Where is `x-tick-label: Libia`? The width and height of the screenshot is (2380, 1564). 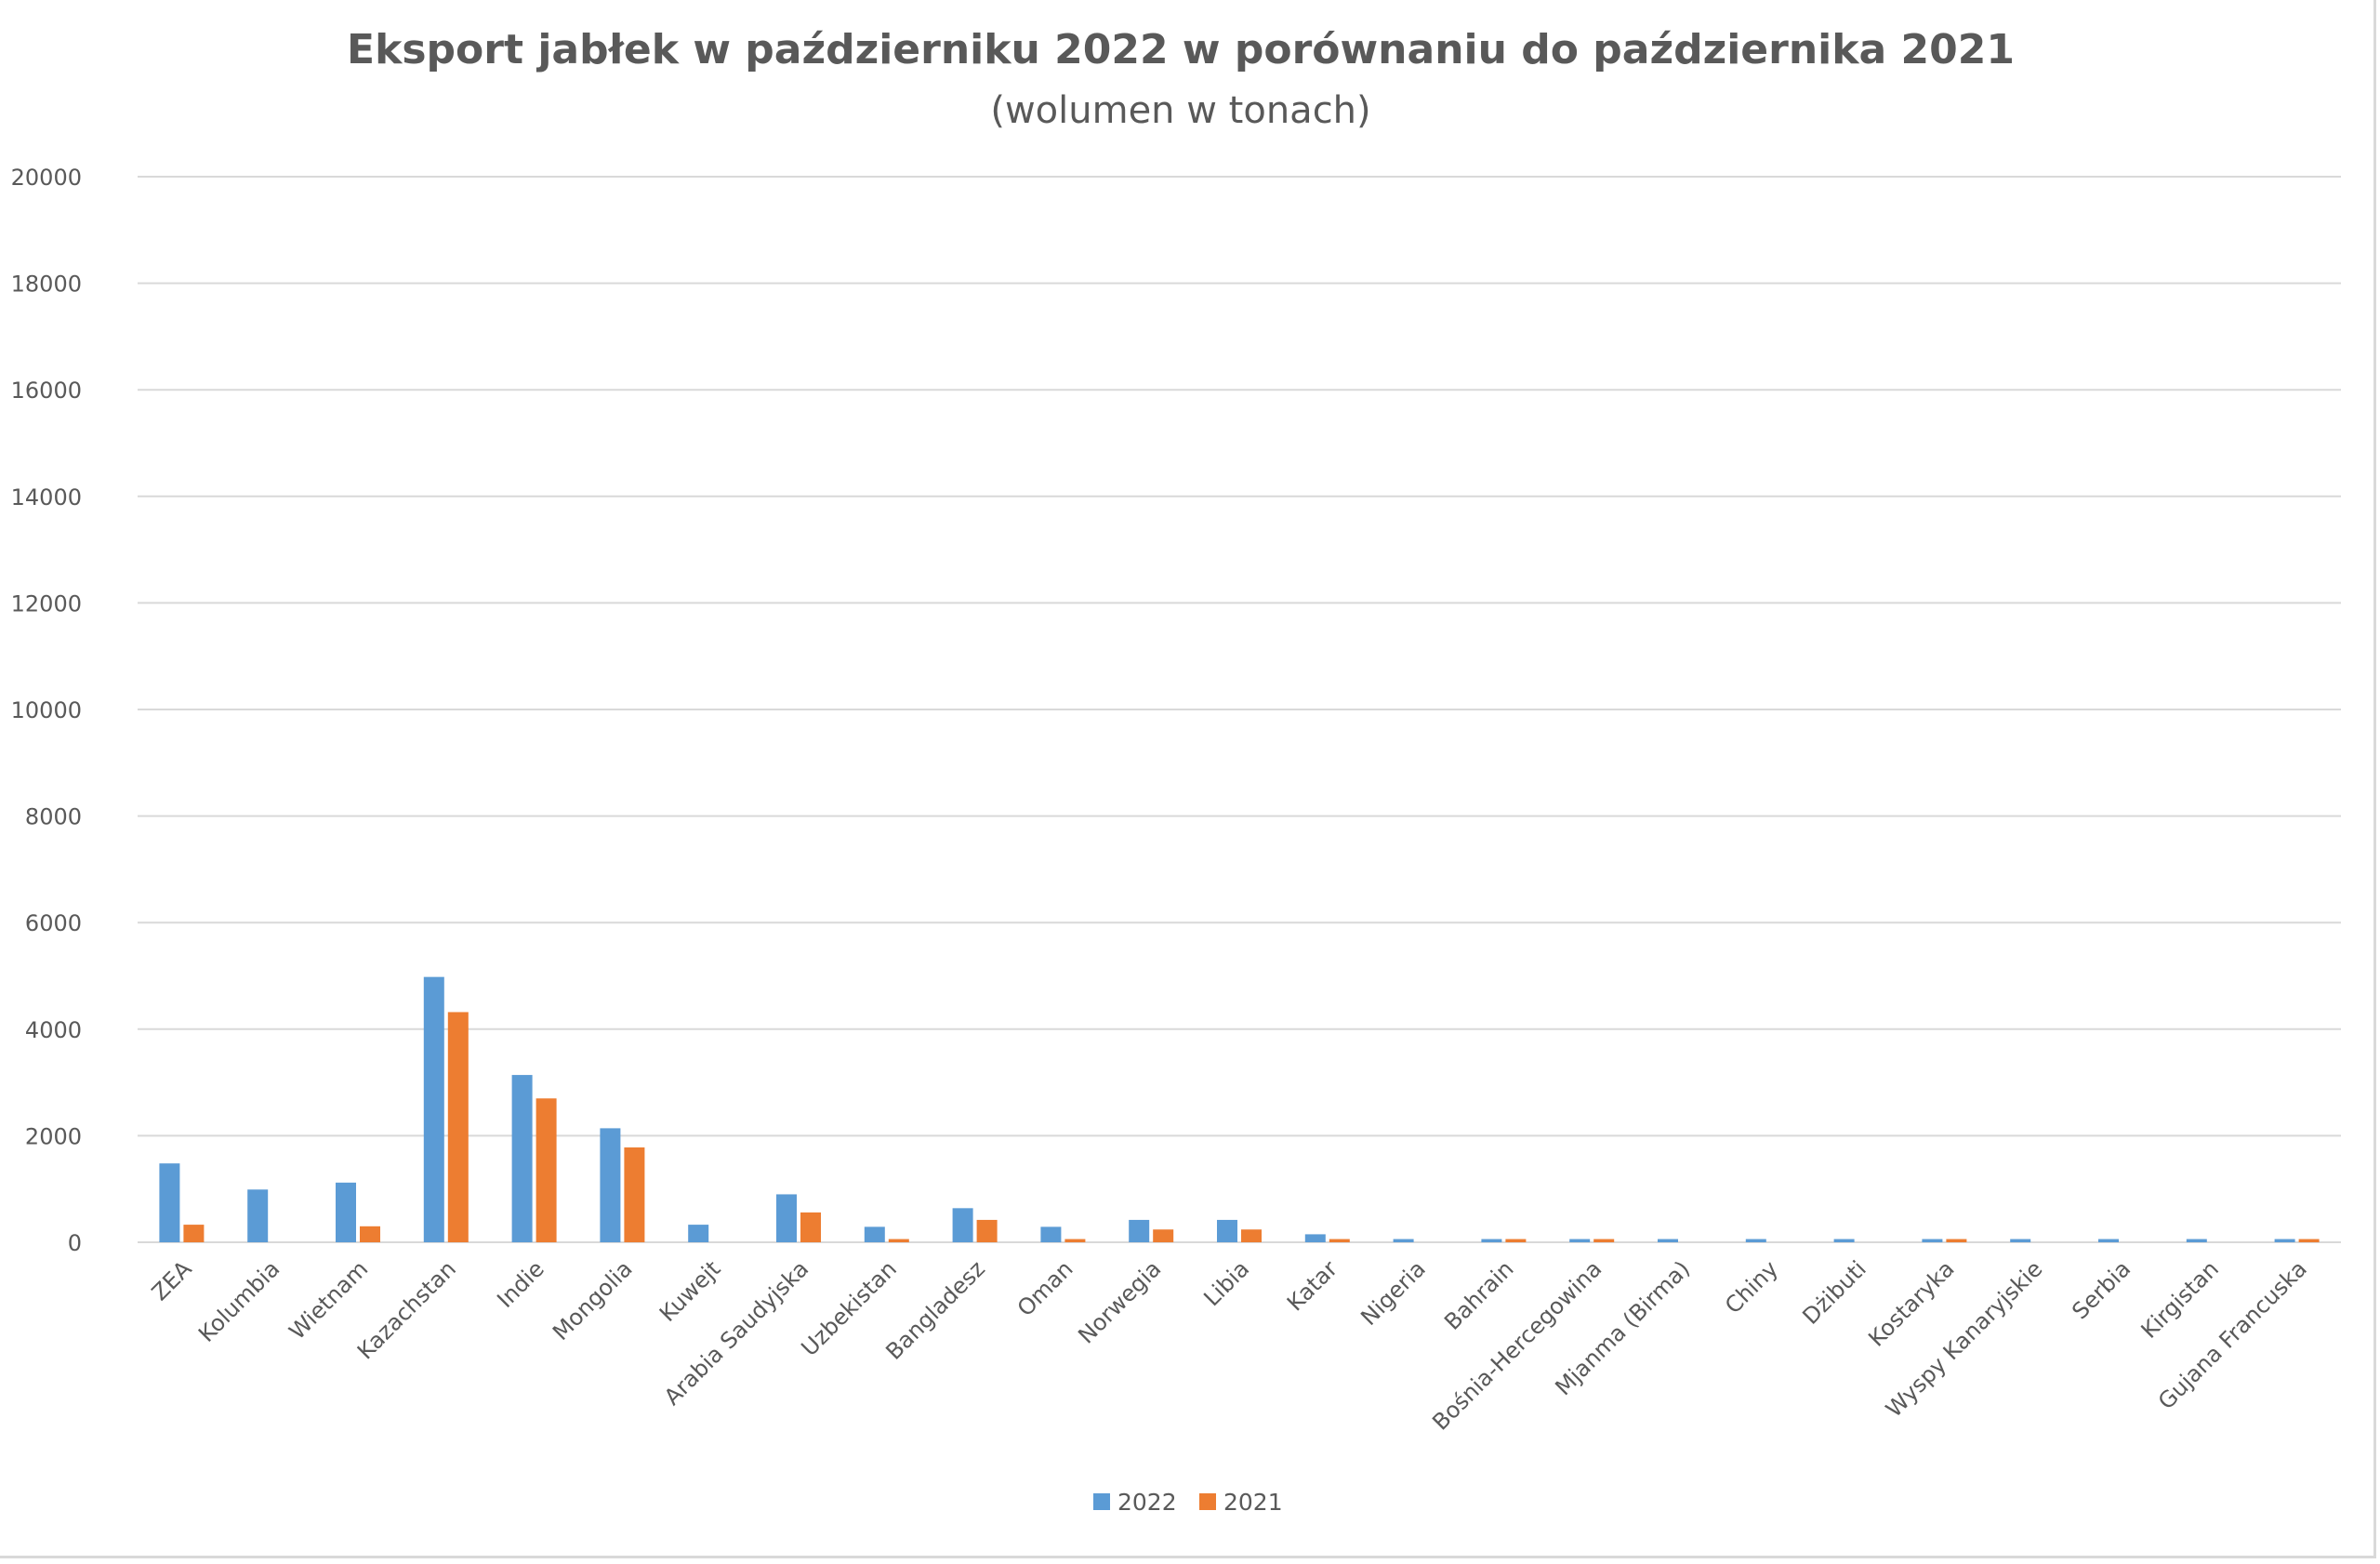 x-tick-label: Libia is located at coordinates (1226, 1283).